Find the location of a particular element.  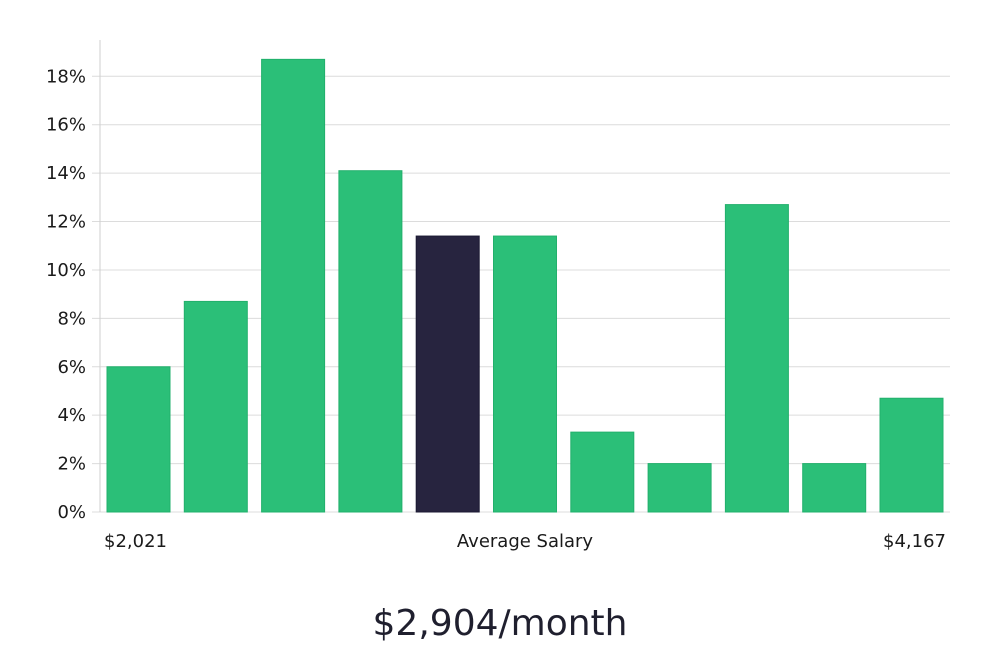

y-tick-label: 6% is located at coordinates (71, 367).